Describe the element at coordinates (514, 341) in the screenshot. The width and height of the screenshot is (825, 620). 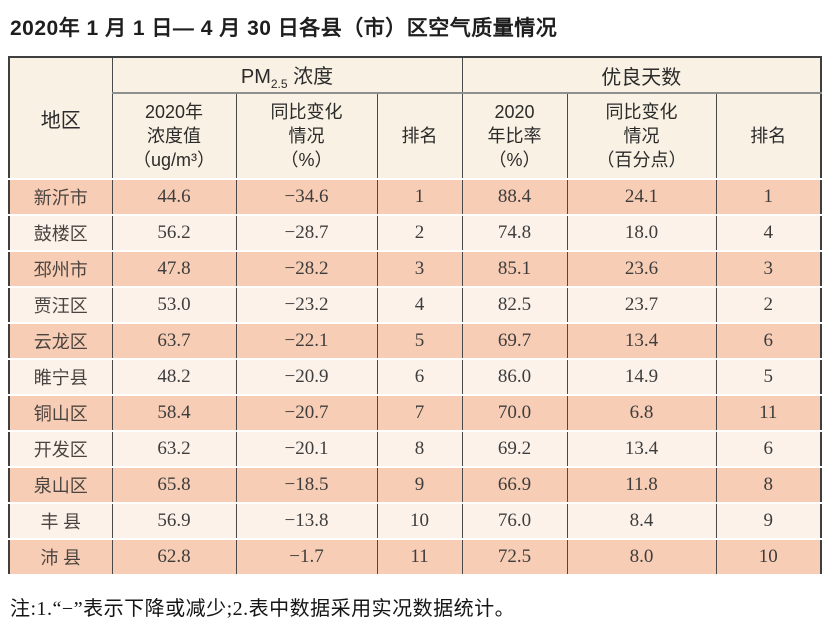
I see `good-rate-cell: 69.7` at that location.